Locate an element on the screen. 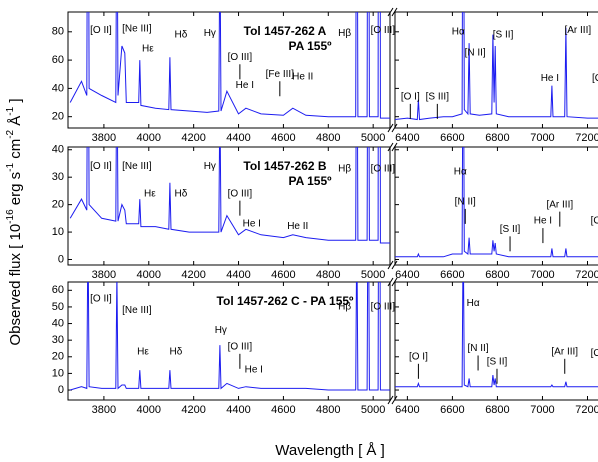 This screenshot has width=598, height=462. y-tick-label: 80 is located at coordinates (58, 32).